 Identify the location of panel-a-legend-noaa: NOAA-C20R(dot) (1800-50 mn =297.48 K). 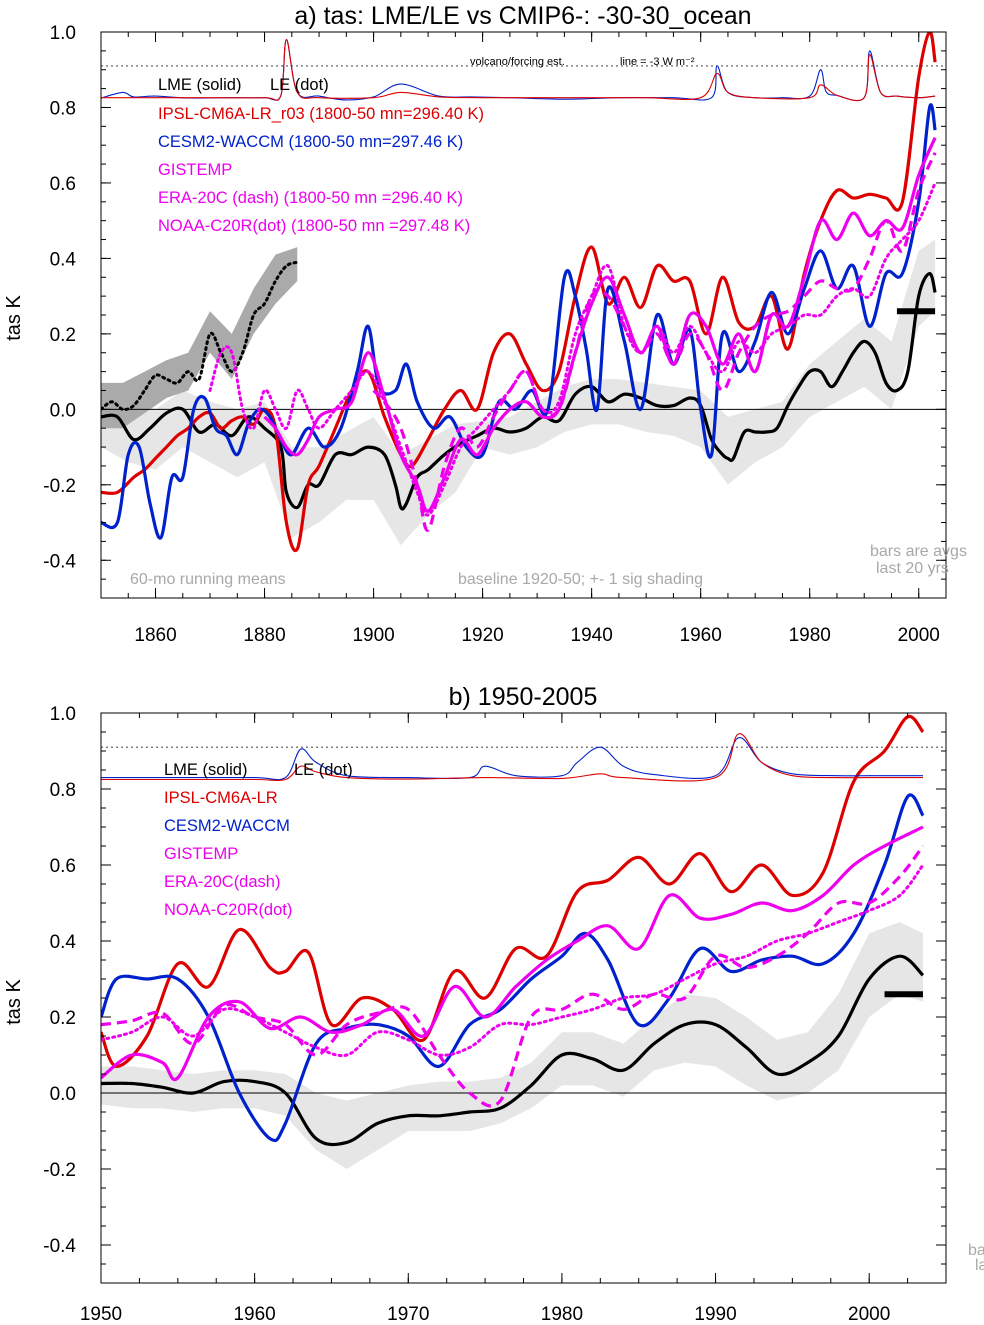
(314, 226).